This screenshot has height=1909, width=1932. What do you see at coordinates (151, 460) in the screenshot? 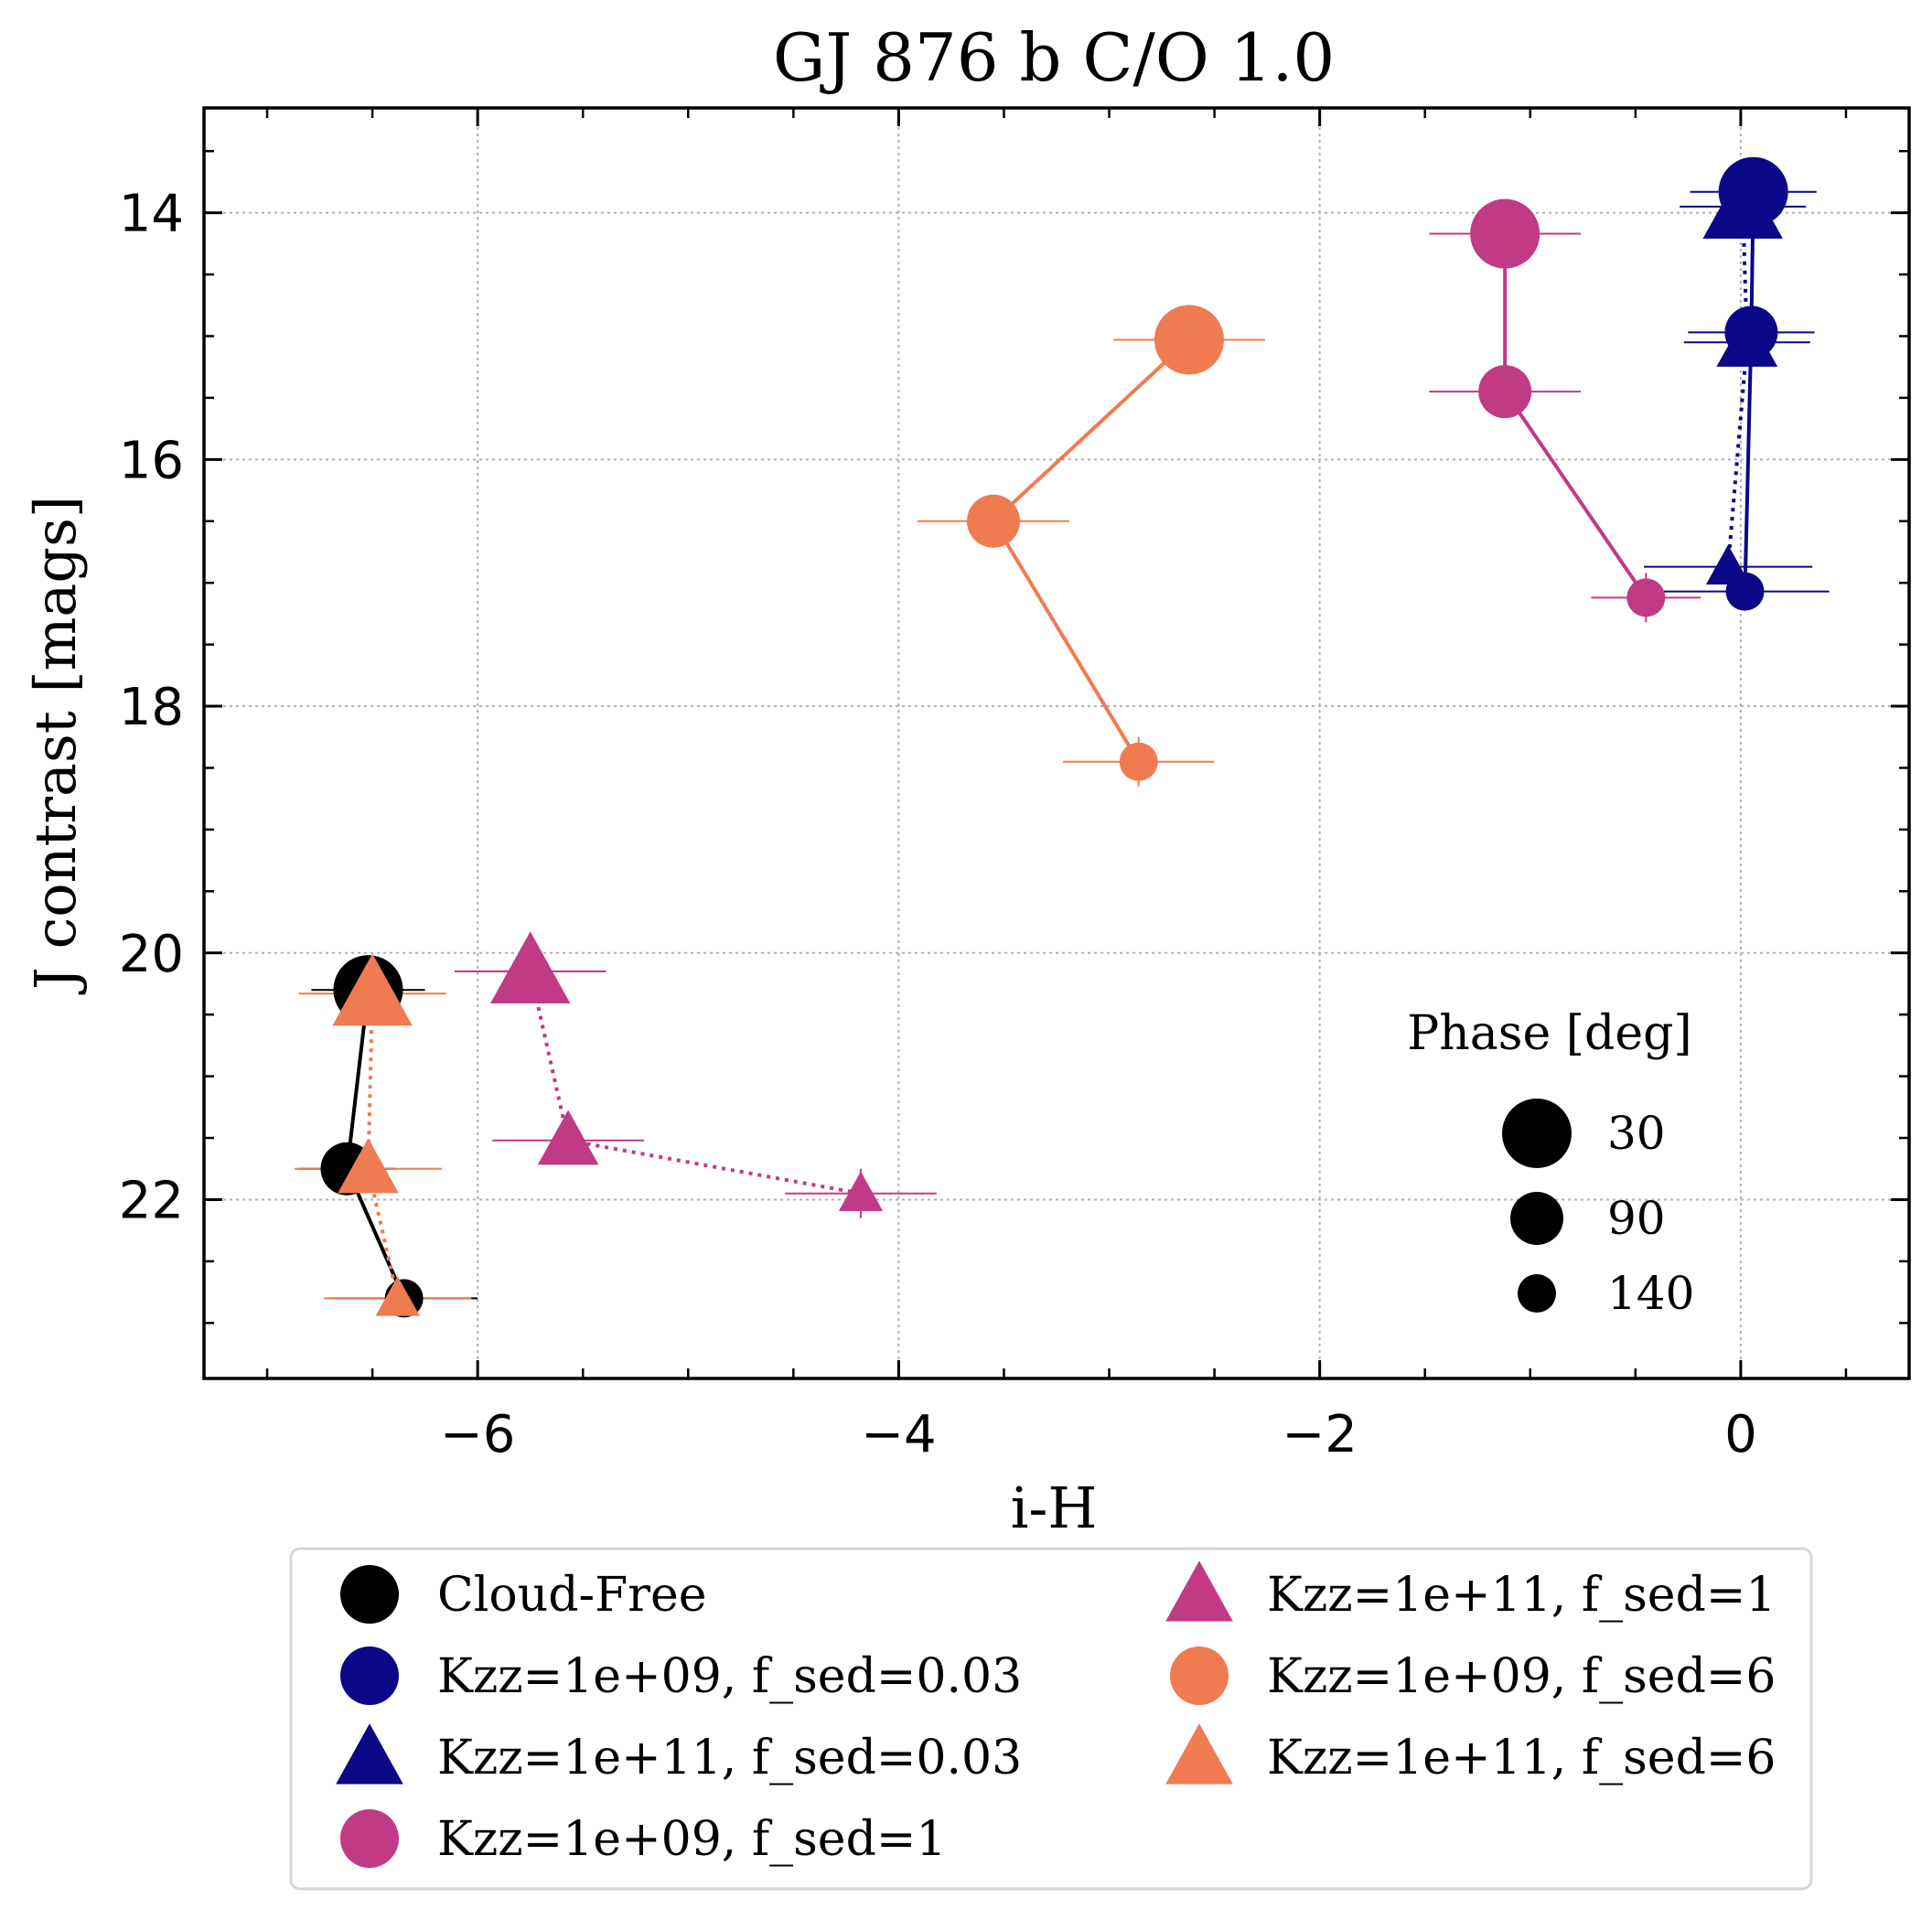
I see `y-tick-label: 16` at bounding box center [151, 460].